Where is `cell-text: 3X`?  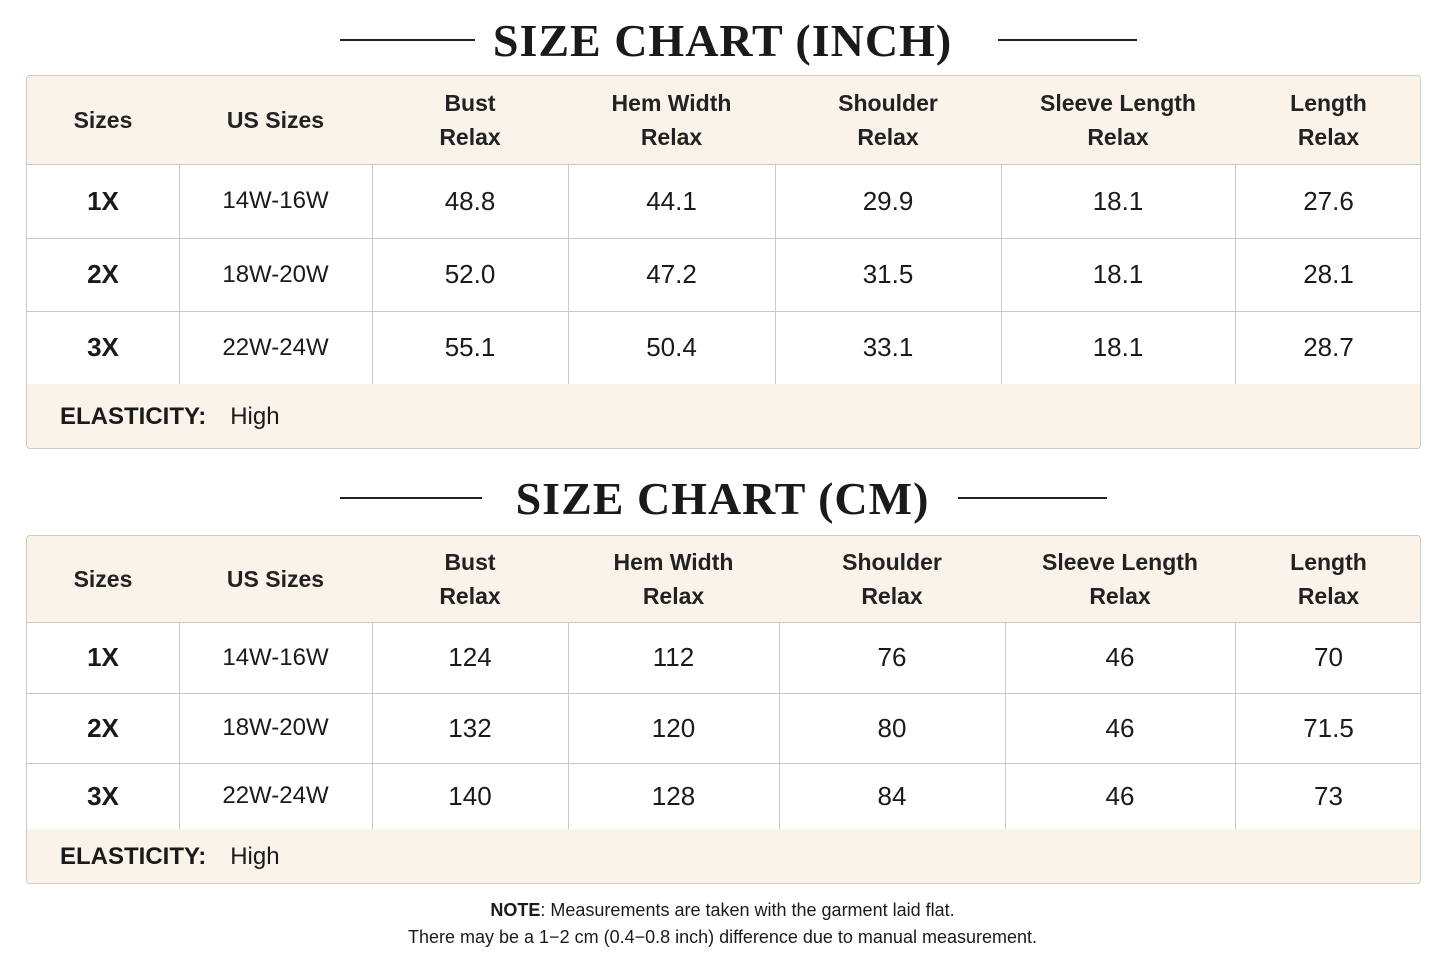 cell-text: 3X is located at coordinates (103, 347).